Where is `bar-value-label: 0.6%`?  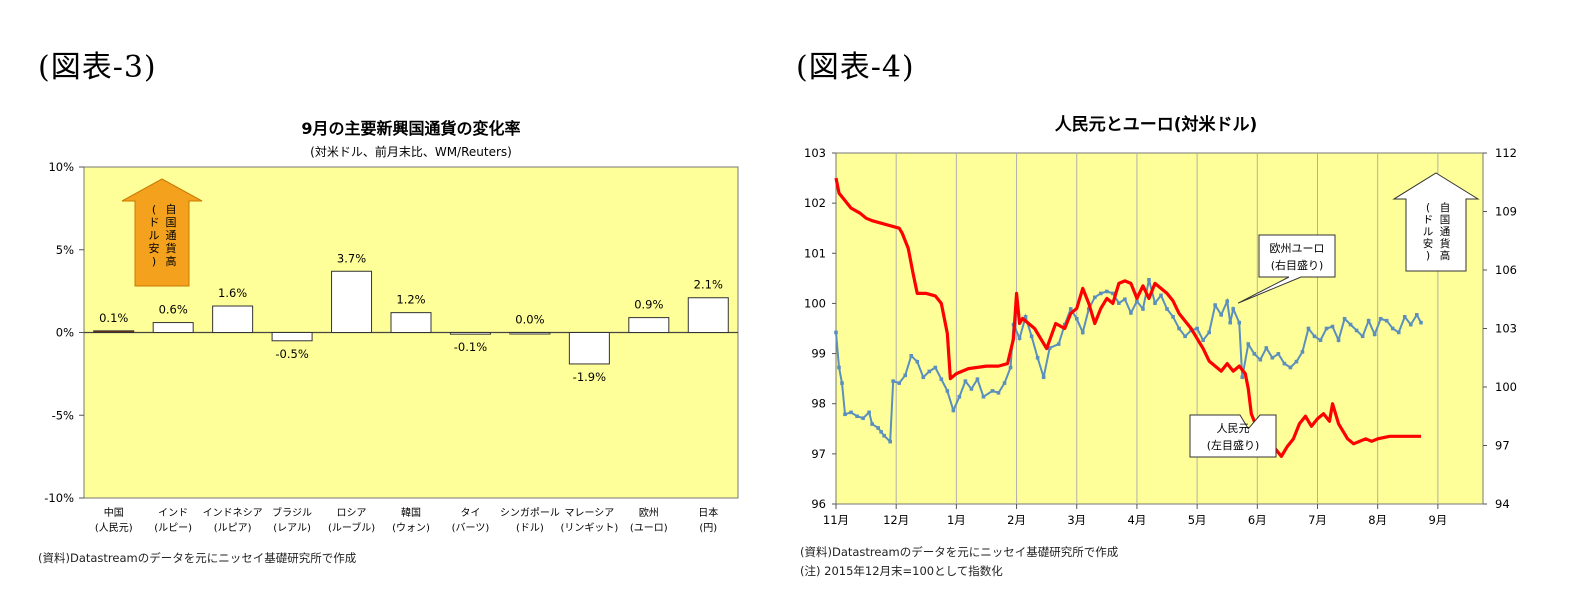 bar-value-label: 0.6% is located at coordinates (173, 310).